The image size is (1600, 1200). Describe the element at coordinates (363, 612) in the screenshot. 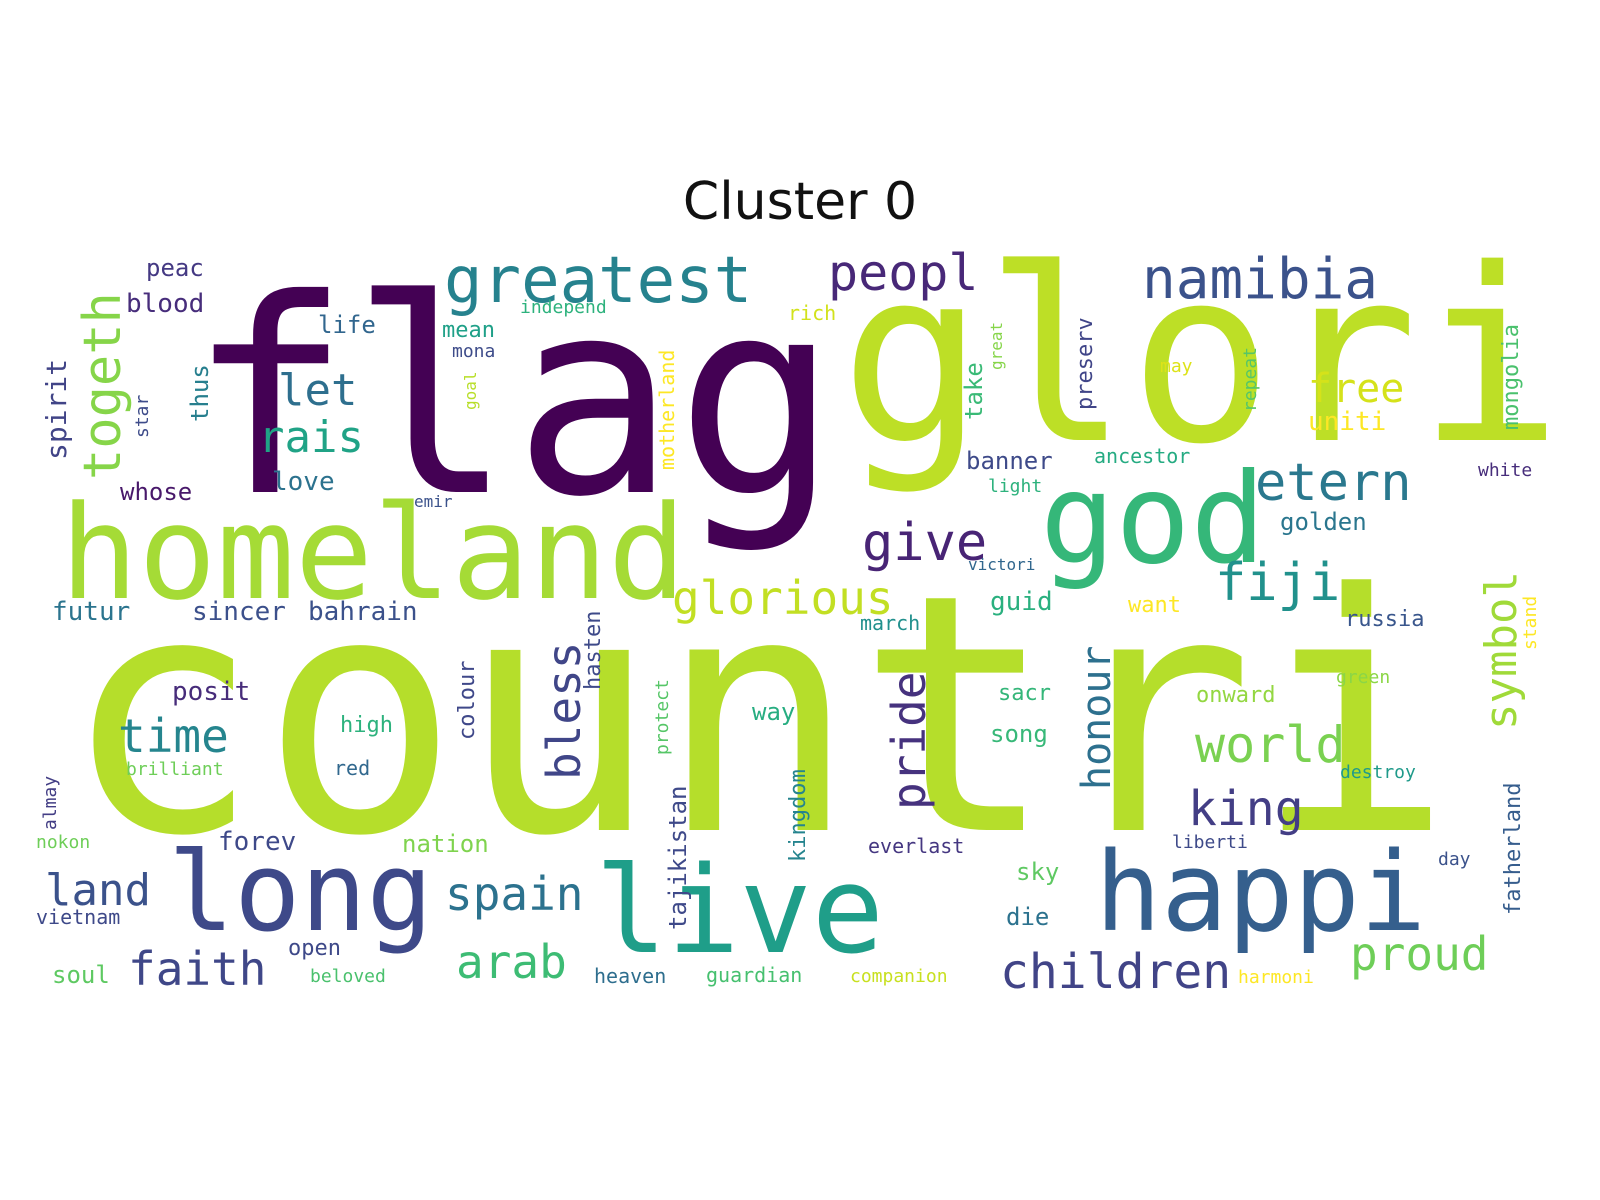

I see `word-bahrain: bahrain` at that location.